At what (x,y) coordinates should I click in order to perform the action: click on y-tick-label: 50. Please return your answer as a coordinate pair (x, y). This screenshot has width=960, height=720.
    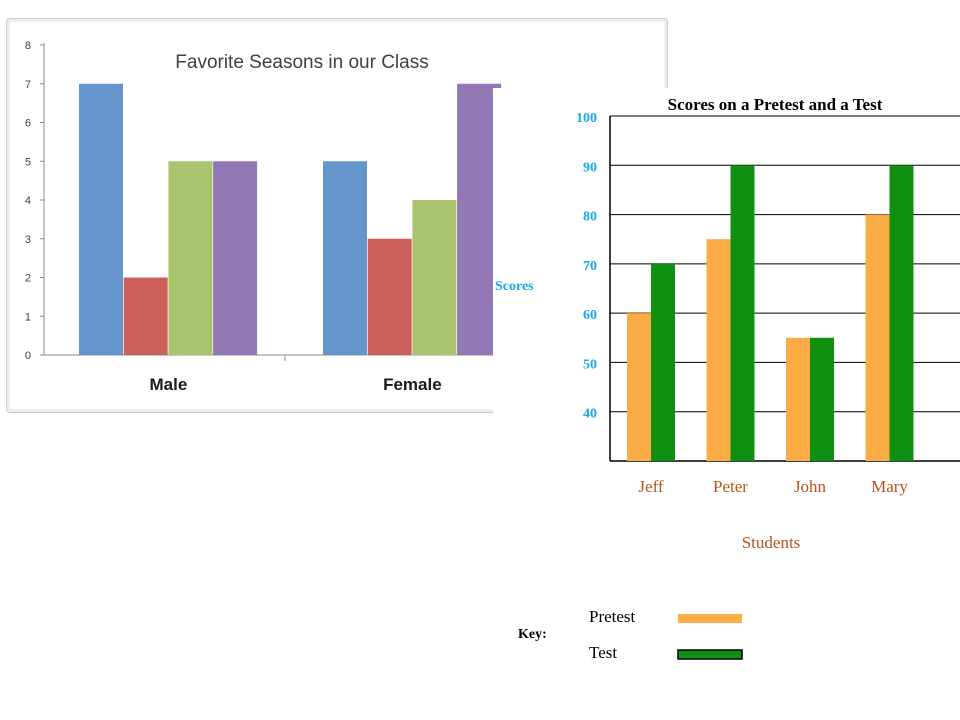
    Looking at the image, I should click on (590, 364).